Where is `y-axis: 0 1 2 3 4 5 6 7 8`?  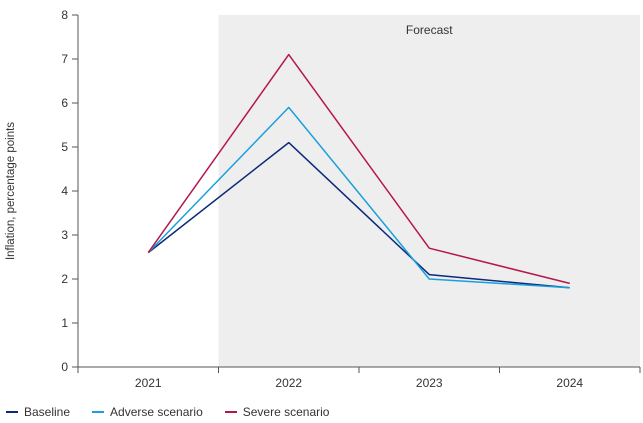 y-axis: 0 1 2 3 4 5 6 7 8 is located at coordinates (70, 191).